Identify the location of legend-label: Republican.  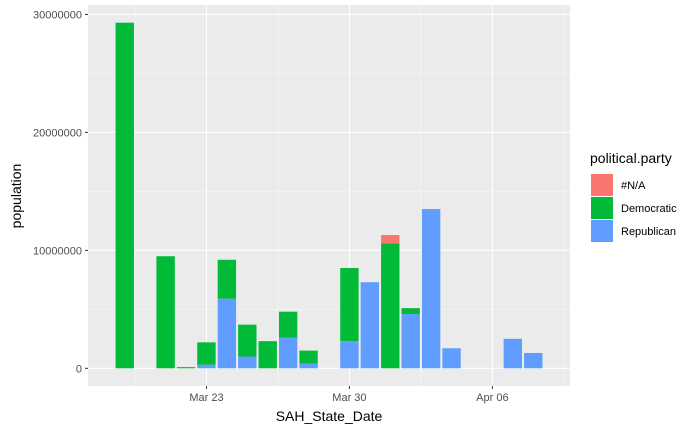
(648, 232).